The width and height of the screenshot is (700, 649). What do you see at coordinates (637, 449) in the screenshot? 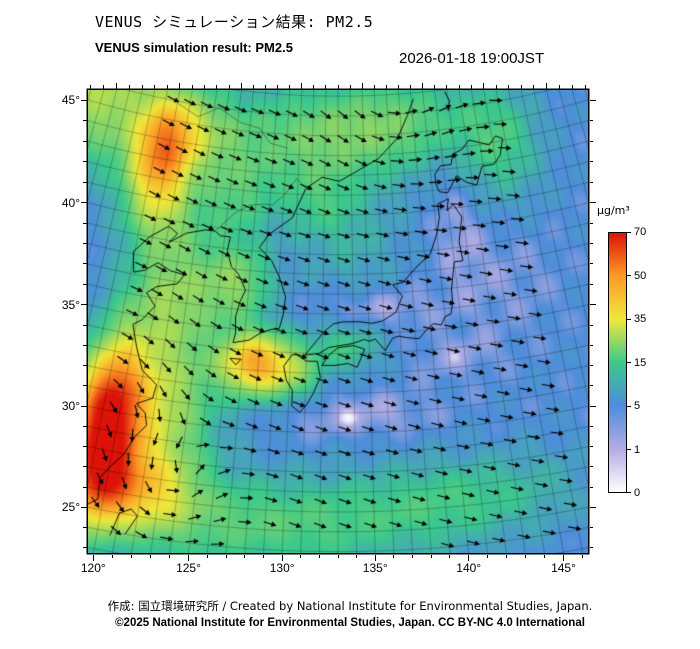
I see `colorbar-tick-label: 1` at bounding box center [637, 449].